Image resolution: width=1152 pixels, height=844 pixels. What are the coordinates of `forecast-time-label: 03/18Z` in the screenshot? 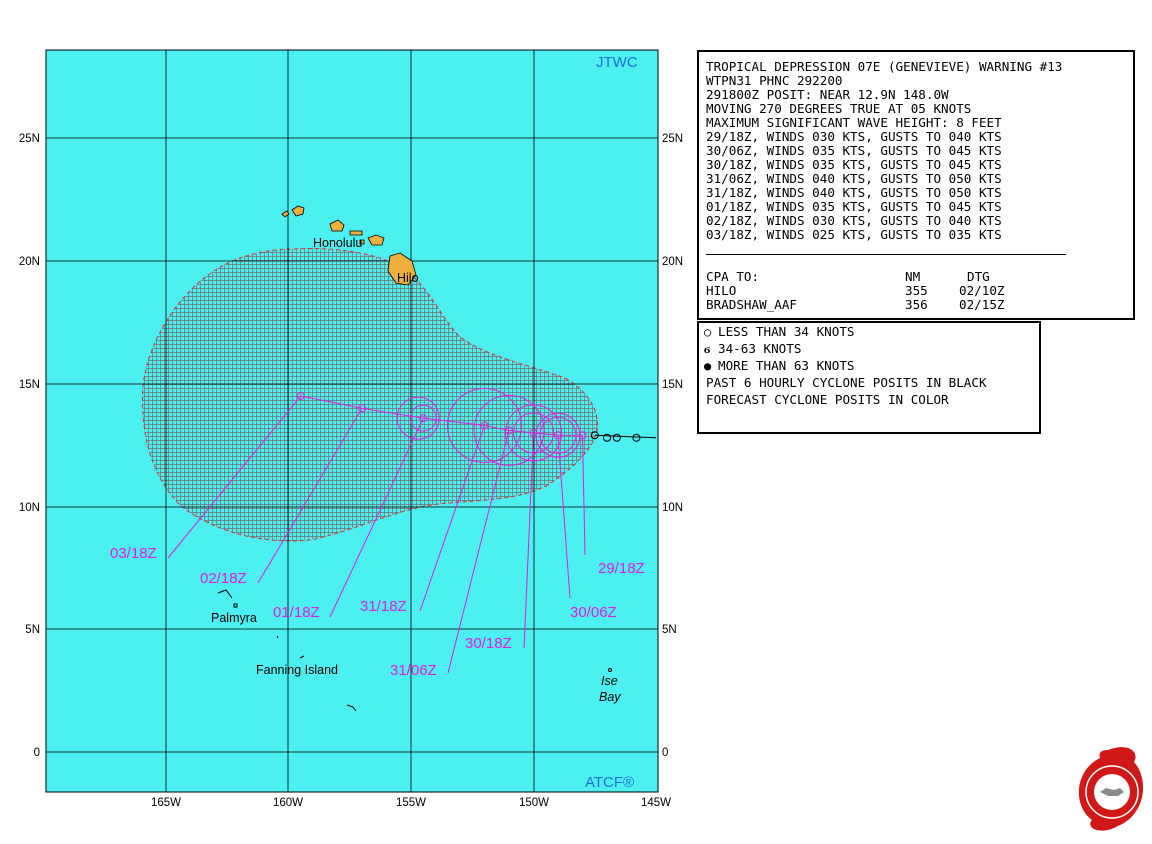 It's located at (133, 553).